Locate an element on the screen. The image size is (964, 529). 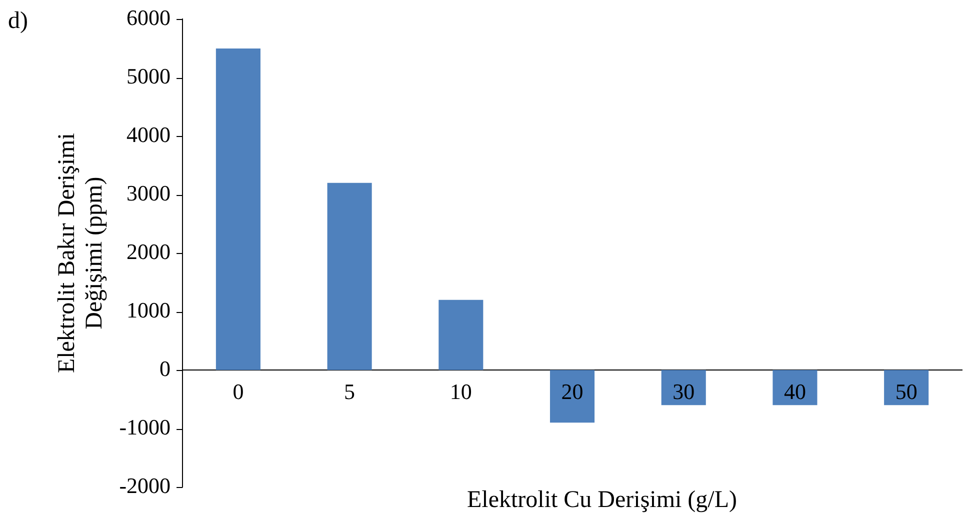
x-axis-title: Elektrolit Cu Derişimi (g/L) is located at coordinates (602, 500).